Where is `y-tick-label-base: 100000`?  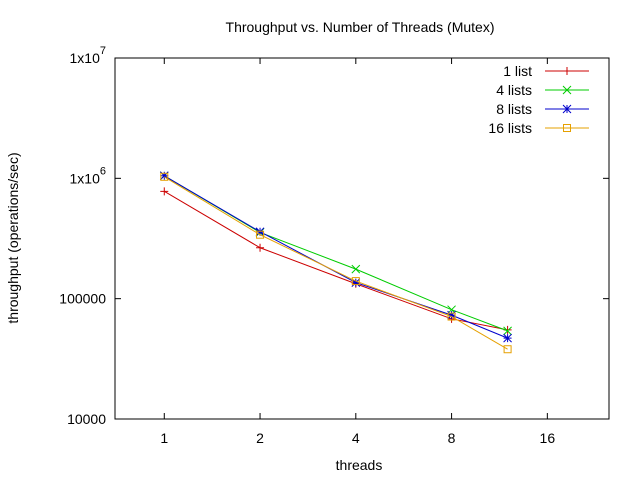 y-tick-label-base: 100000 is located at coordinates (82, 299).